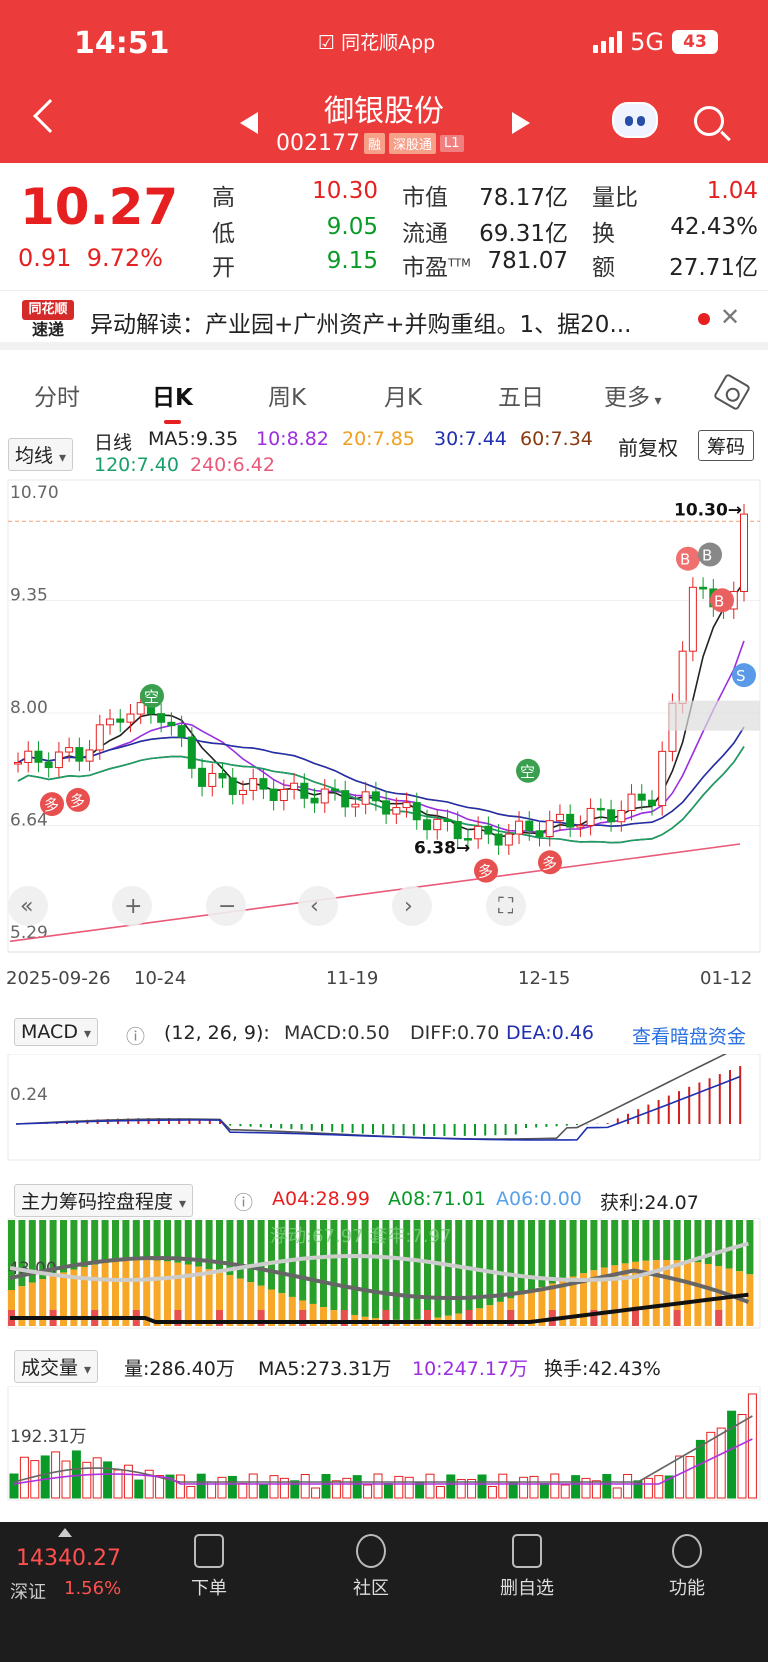  What do you see at coordinates (384, 111) in the screenshot?
I see `stock-name: 御银股份` at bounding box center [384, 111].